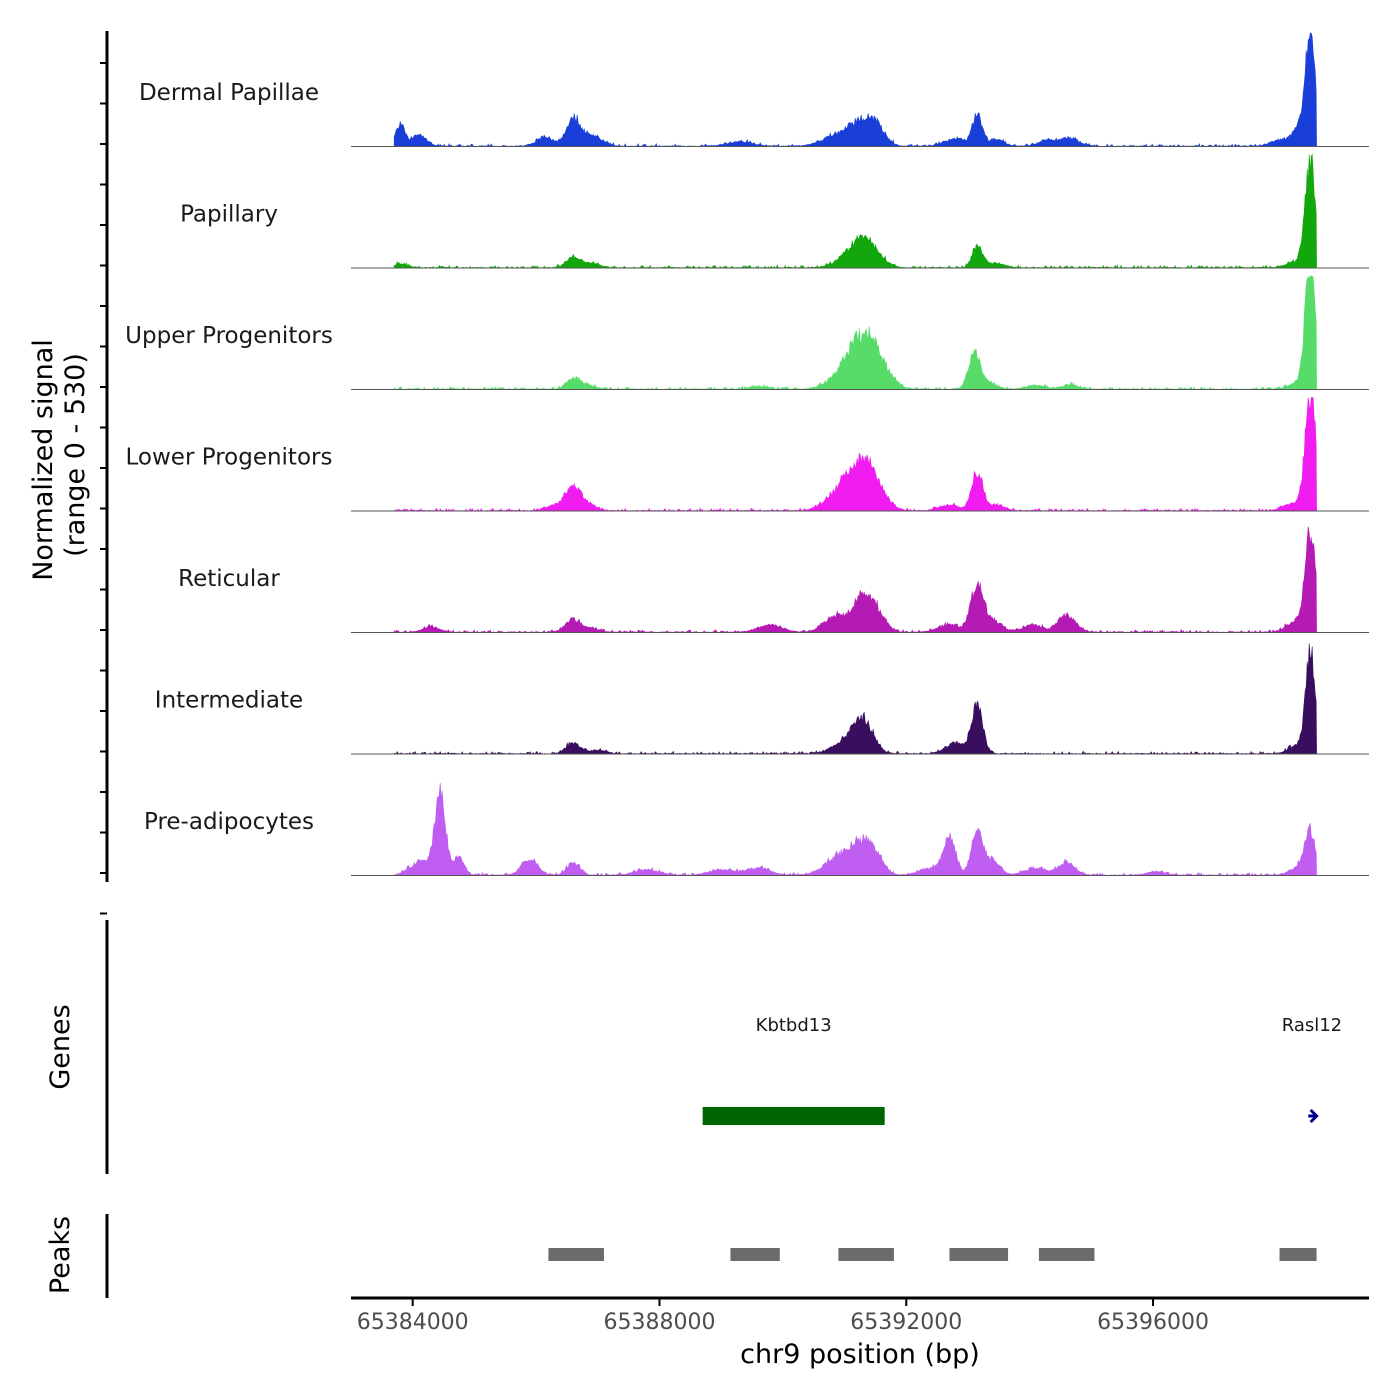 Image resolution: width=1400 pixels, height=1400 pixels. Describe the element at coordinates (855, 332) in the screenshot. I see `signal-area-upper-progenitors` at that location.